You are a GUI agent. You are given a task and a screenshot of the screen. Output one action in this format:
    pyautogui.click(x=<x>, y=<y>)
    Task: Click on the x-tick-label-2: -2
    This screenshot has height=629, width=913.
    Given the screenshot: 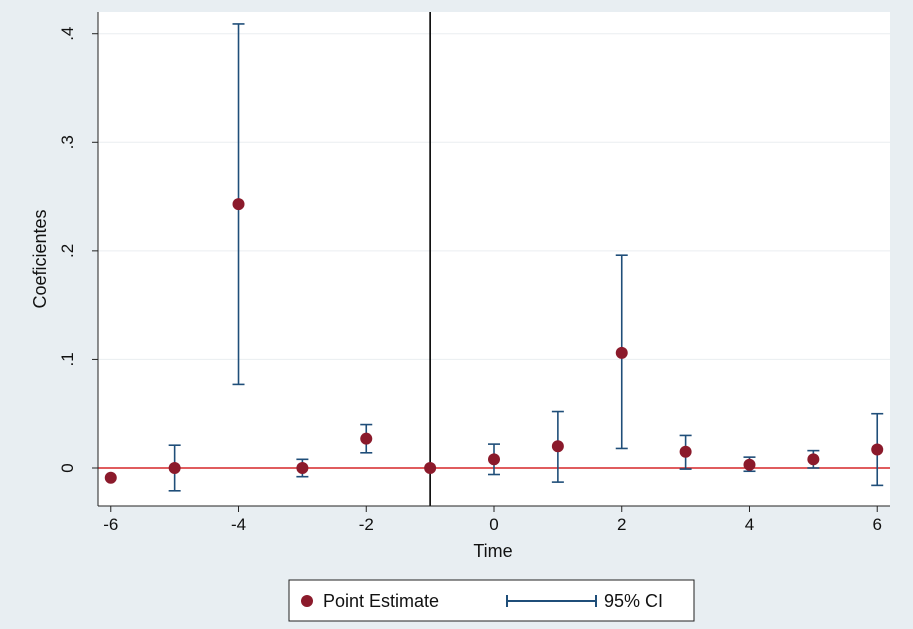 What is the action you would take?
    pyautogui.click(x=366, y=524)
    